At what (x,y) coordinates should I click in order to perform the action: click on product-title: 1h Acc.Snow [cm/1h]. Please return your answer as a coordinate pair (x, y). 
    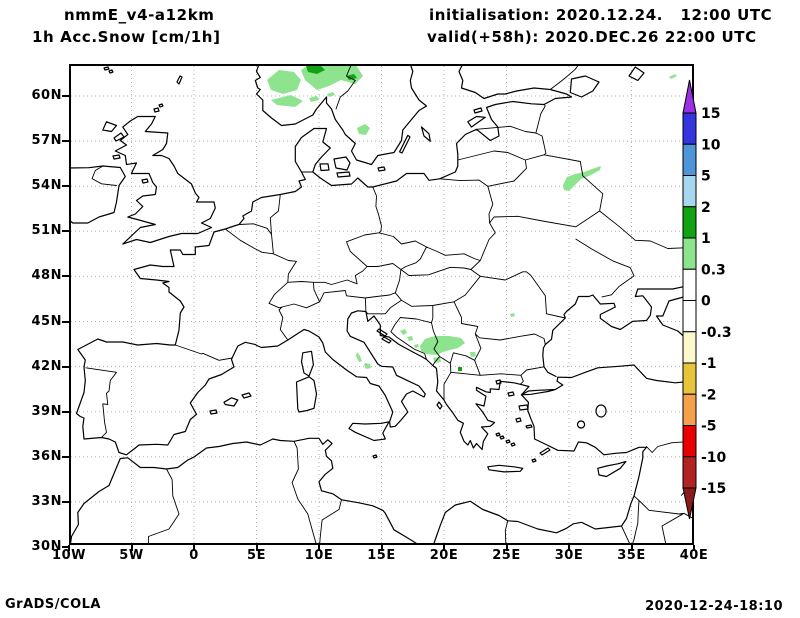
    Looking at the image, I should click on (126, 37).